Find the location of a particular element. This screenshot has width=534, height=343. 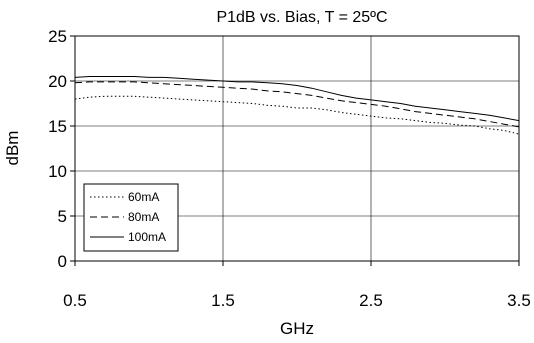

x-tick-label: 1.5 is located at coordinates (223, 300).